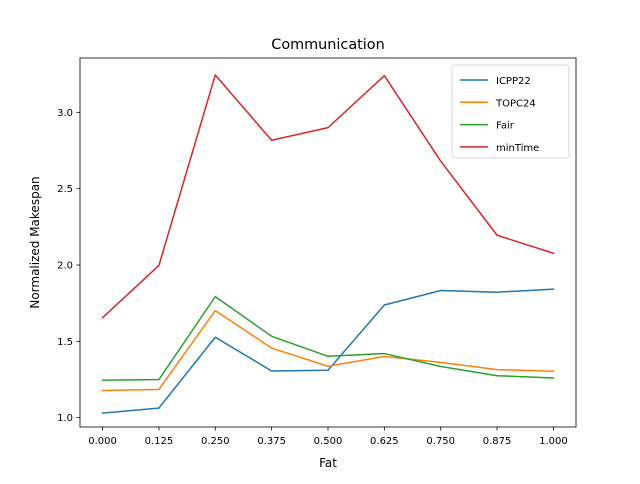 The width and height of the screenshot is (640, 484). I want to click on legend-label: TOPC24, so click(515, 103).